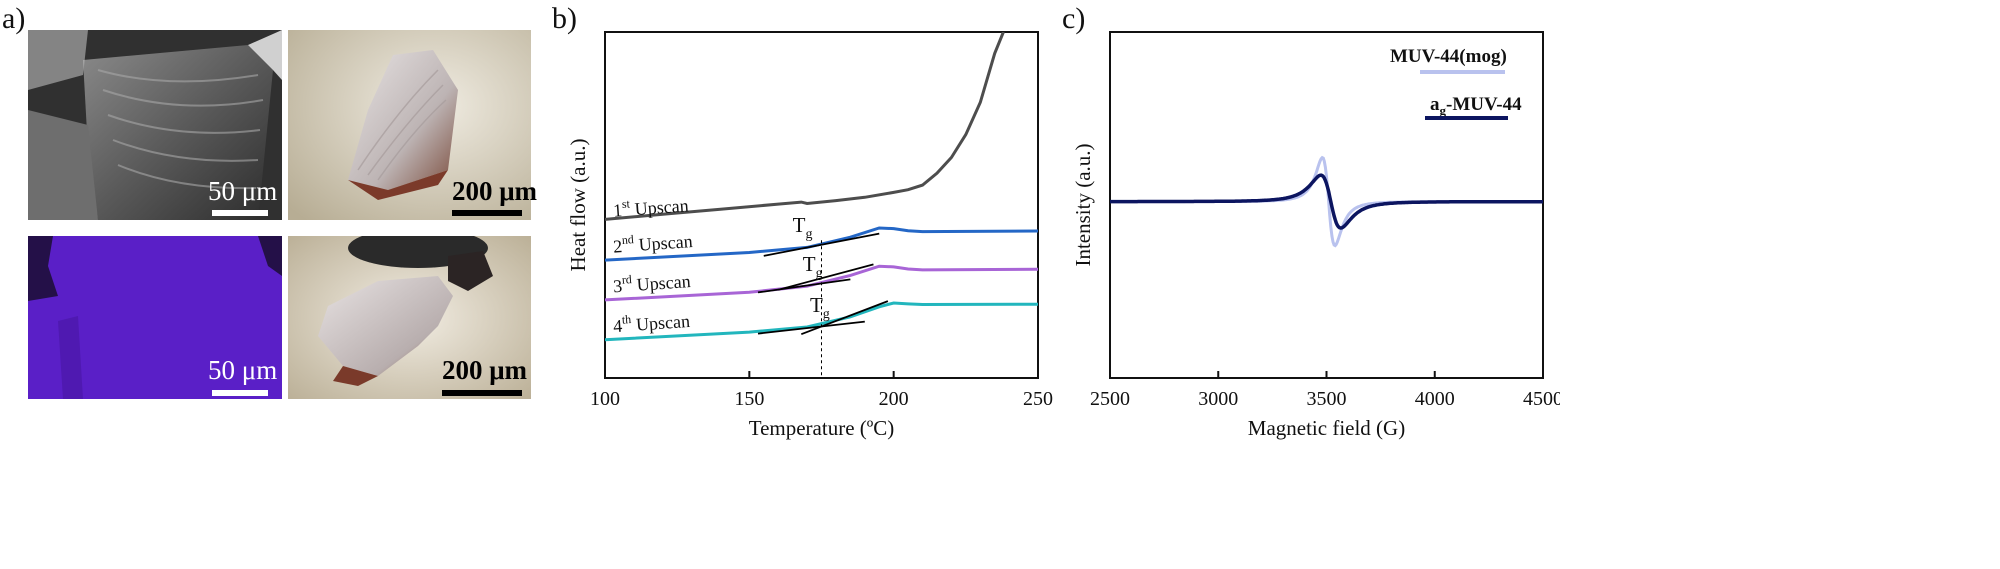  What do you see at coordinates (1476, 106) in the screenshot?
I see `legend-label-ag: ag-MUV-44` at bounding box center [1476, 106].